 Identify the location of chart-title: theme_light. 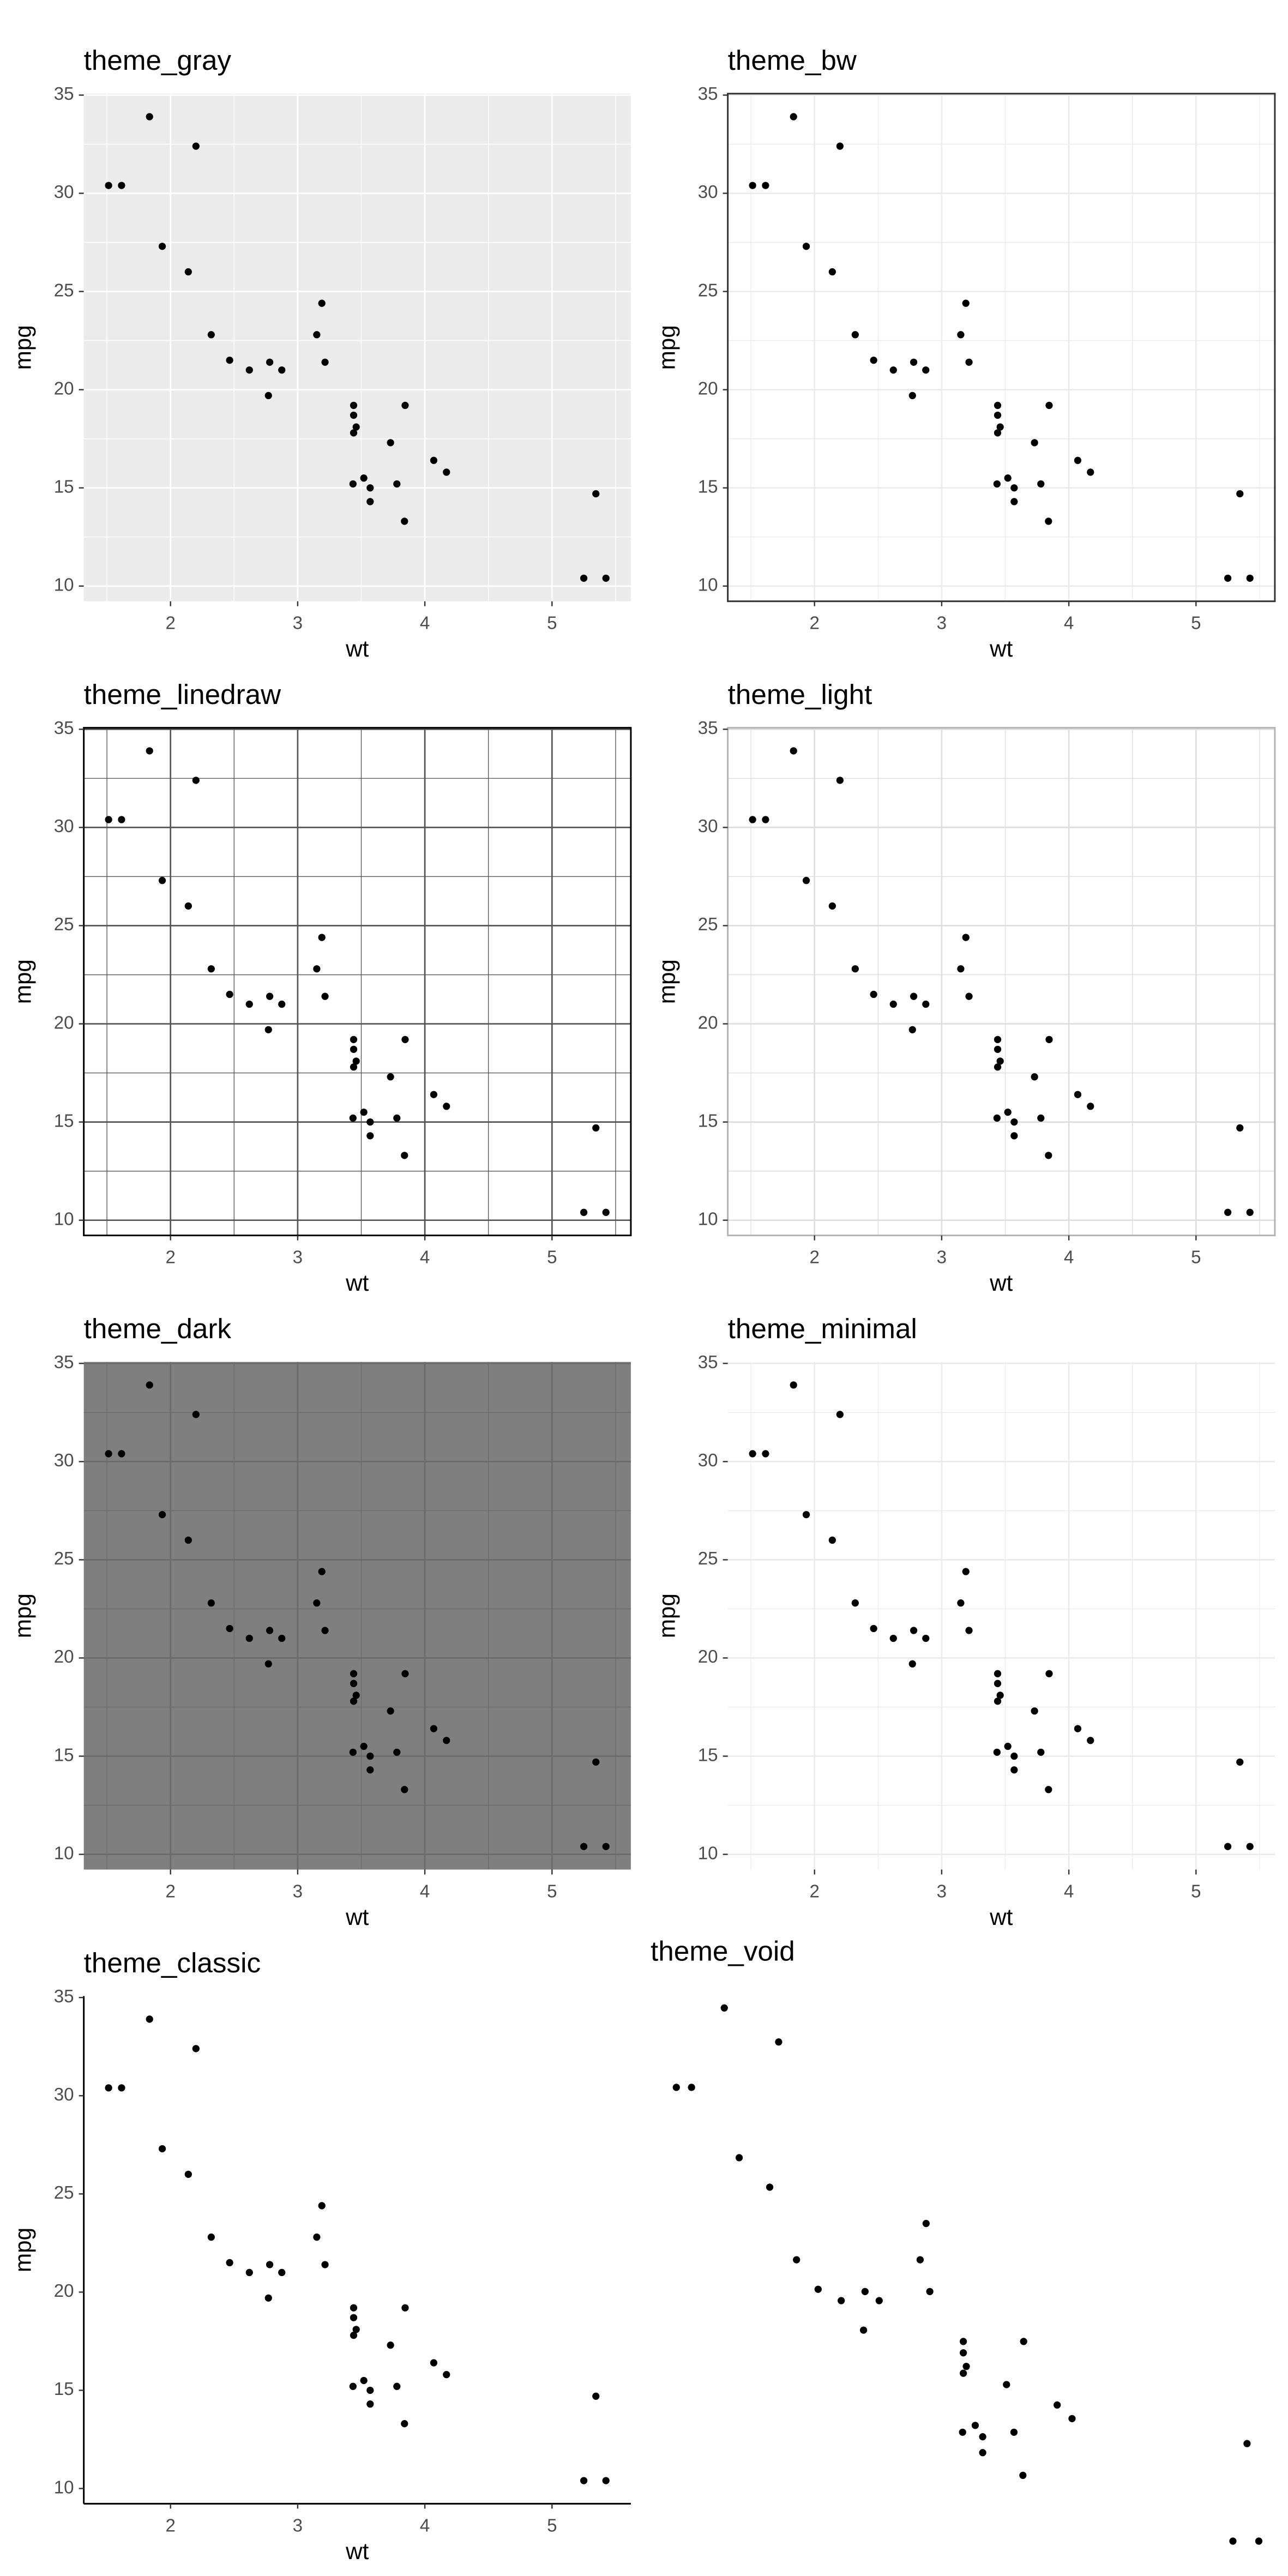
(800, 694).